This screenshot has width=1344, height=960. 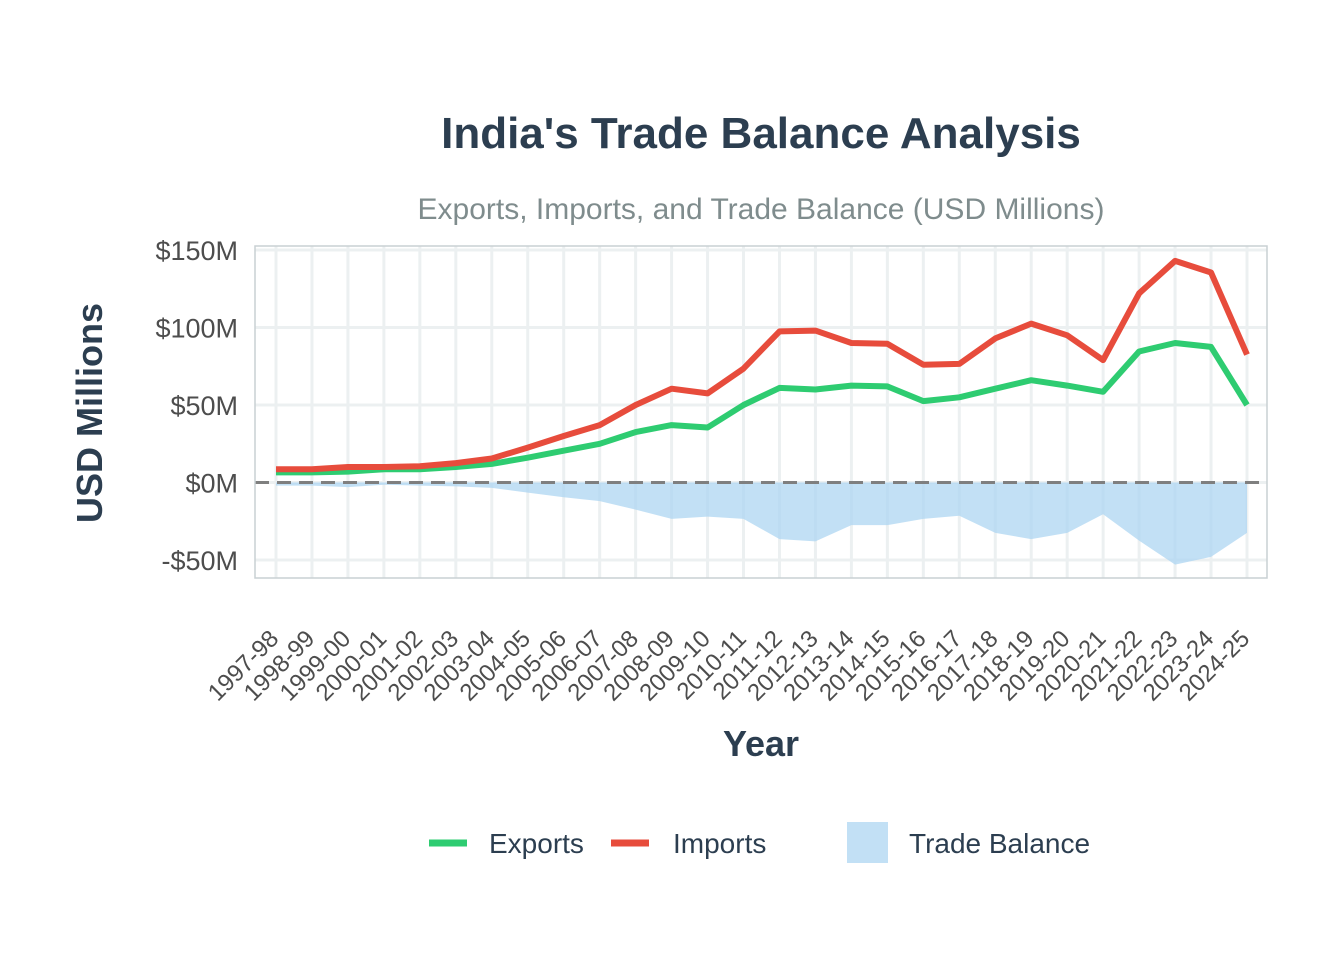 What do you see at coordinates (761, 133) in the screenshot?
I see `chart-title: India's Trade Balance Analysis` at bounding box center [761, 133].